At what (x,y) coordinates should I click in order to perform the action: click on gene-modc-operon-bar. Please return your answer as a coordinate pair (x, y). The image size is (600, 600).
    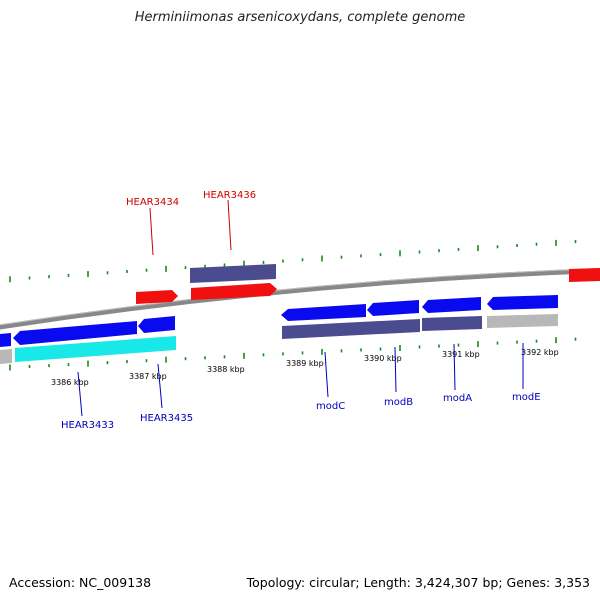
    Looking at the image, I should click on (351, 329).